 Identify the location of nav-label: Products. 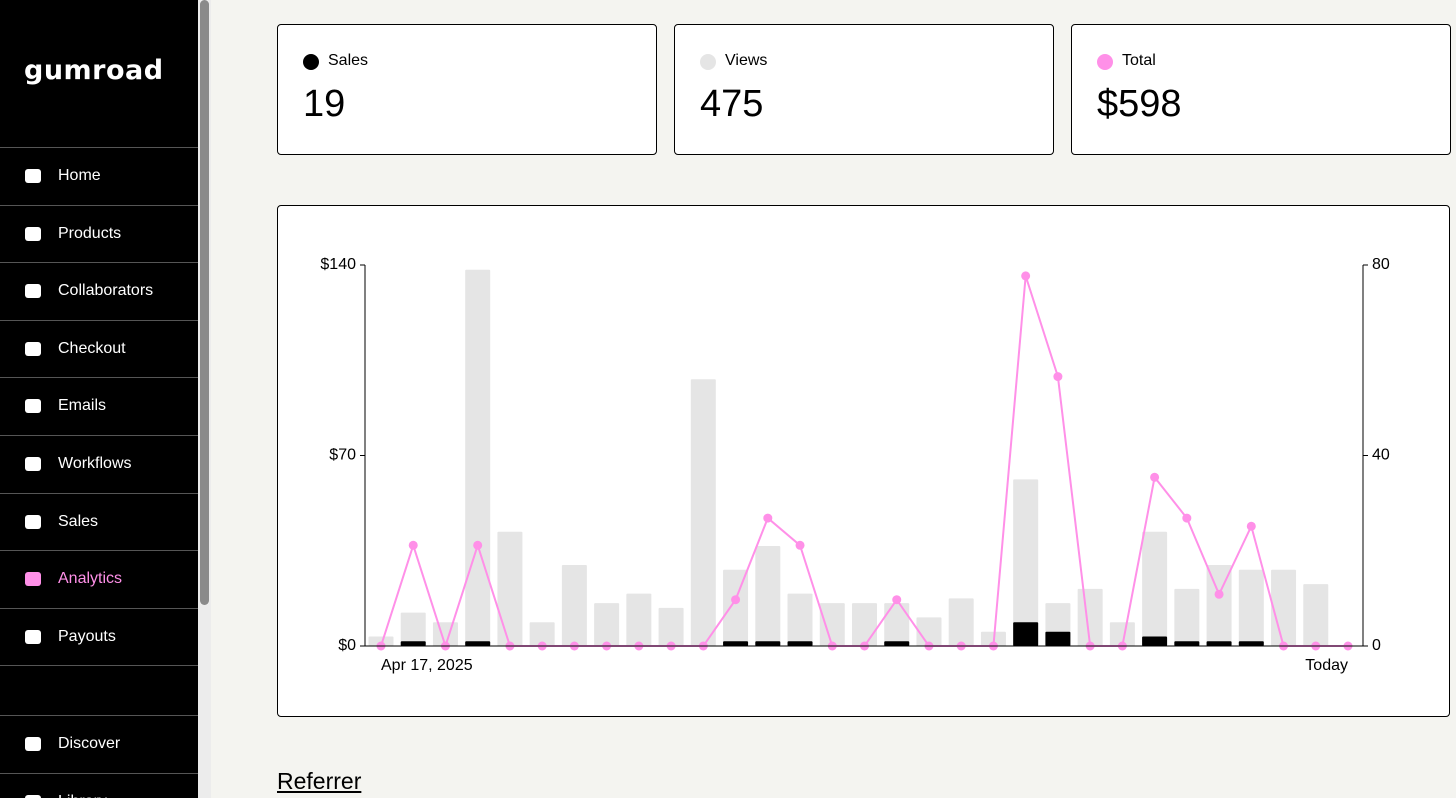
(90, 233).